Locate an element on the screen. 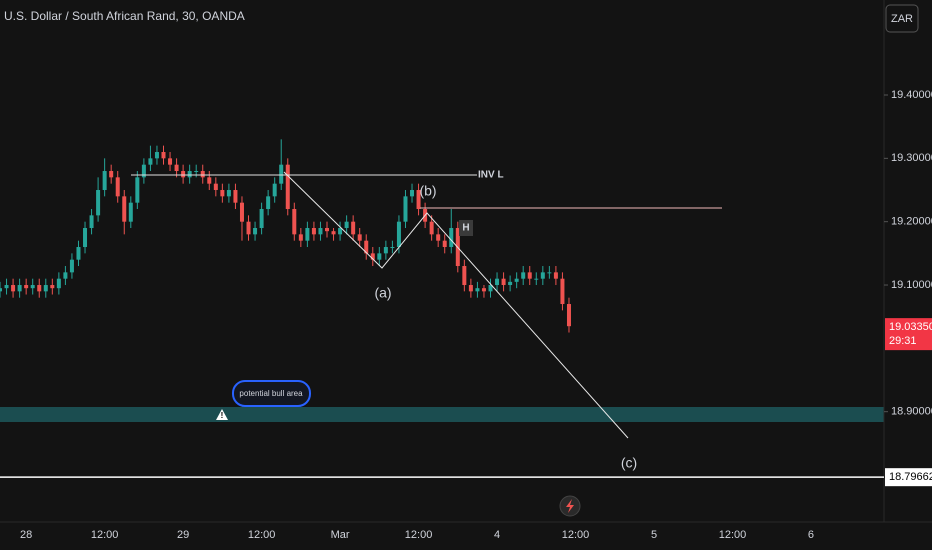  y-tick-label: 18.90000 is located at coordinates (911, 412).